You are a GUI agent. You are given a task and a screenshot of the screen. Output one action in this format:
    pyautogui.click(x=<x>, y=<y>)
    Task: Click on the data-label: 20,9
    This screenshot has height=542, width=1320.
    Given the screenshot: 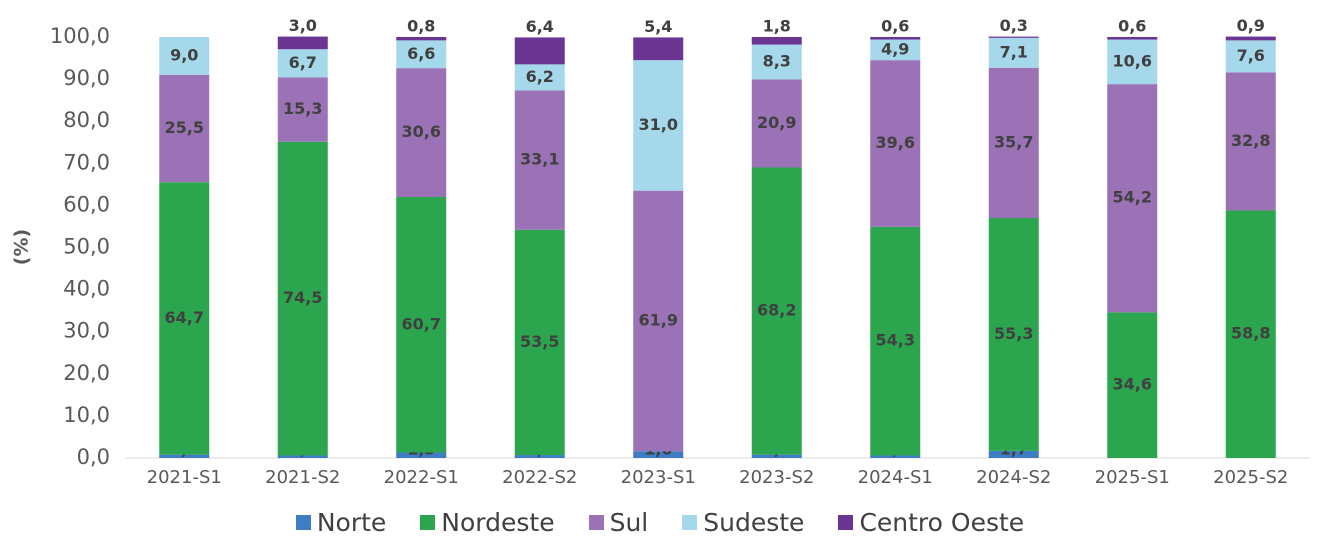 What is the action you would take?
    pyautogui.click(x=776, y=122)
    